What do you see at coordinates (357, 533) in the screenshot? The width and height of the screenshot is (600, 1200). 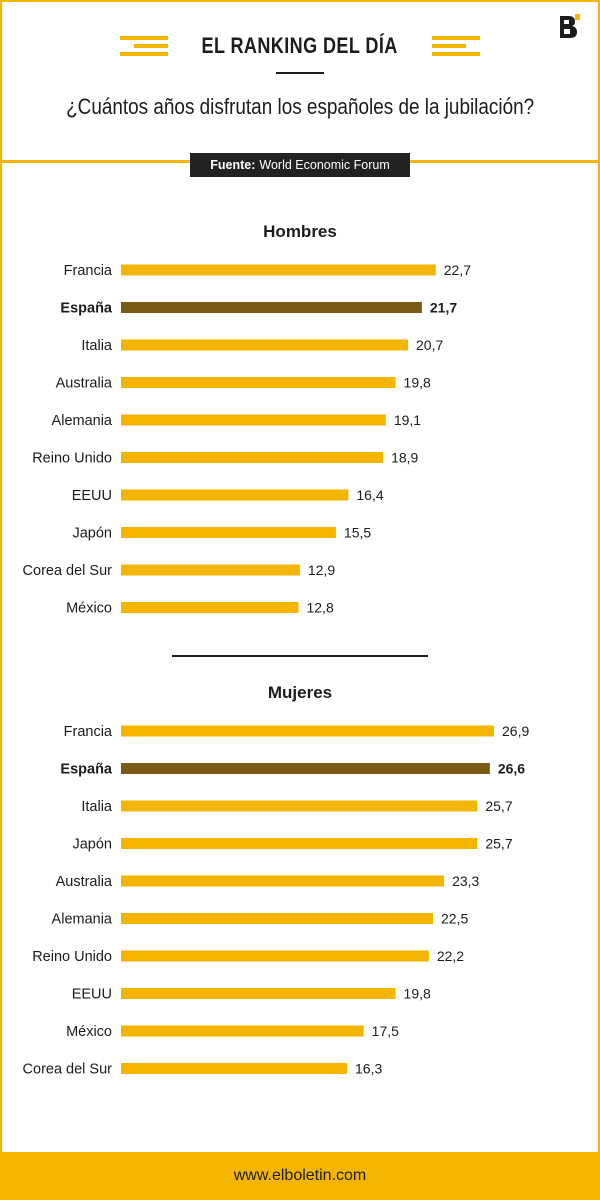 I see `value-label: 15,5` at bounding box center [357, 533].